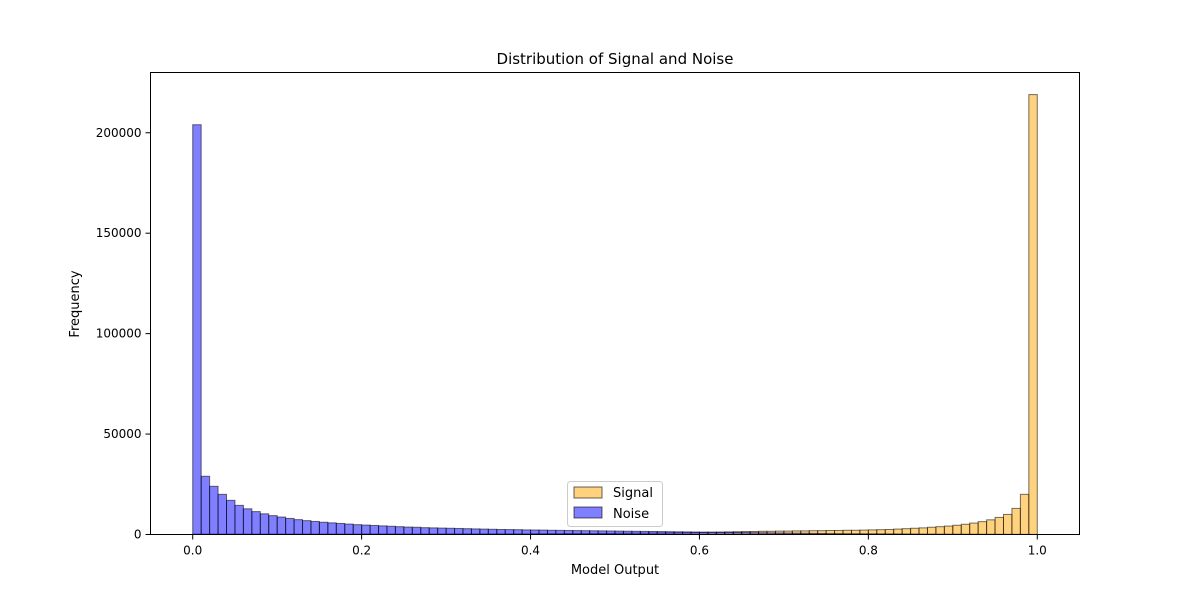 The height and width of the screenshot is (600, 1200). Describe the element at coordinates (192, 551) in the screenshot. I see `x-tick-label: 0.0` at that location.